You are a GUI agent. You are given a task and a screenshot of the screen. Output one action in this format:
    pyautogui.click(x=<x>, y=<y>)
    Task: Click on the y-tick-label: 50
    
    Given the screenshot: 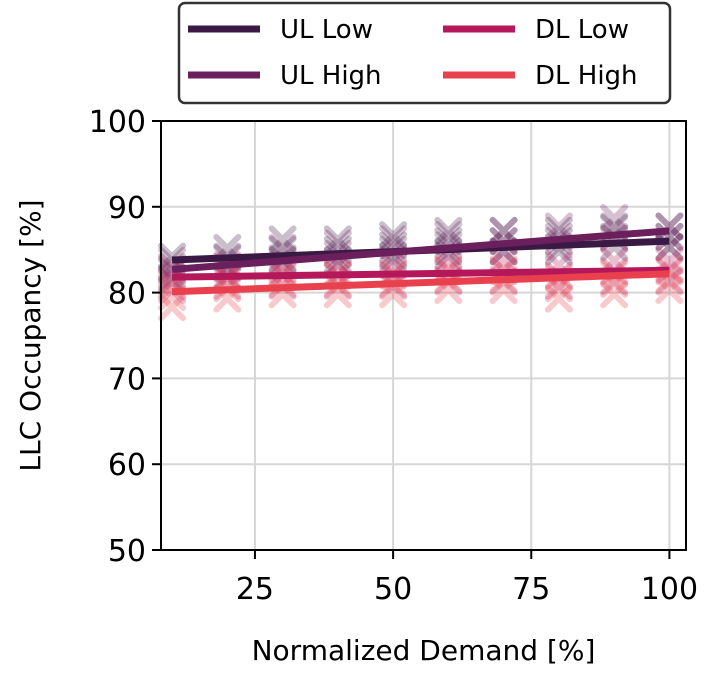 What is the action you would take?
    pyautogui.click(x=127, y=551)
    